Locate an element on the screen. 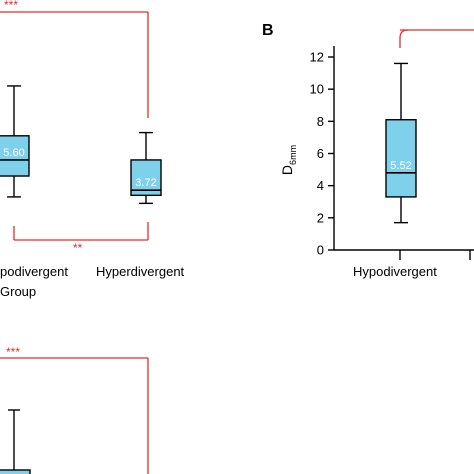 The image size is (474, 474). panel-a-x-axis-label: Group is located at coordinates (18, 291).